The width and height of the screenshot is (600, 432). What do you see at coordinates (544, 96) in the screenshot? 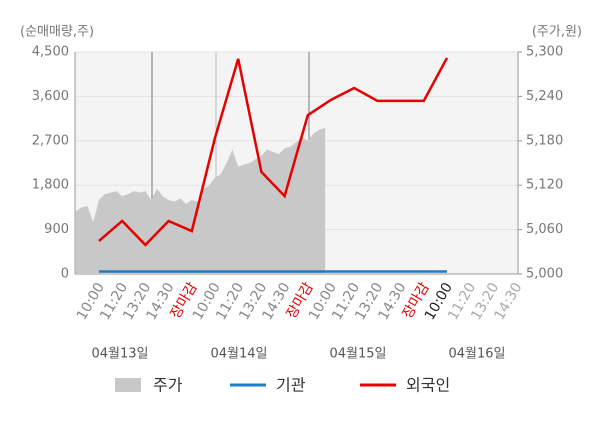
I see `y2-tick-label: 5,240` at bounding box center [544, 96].